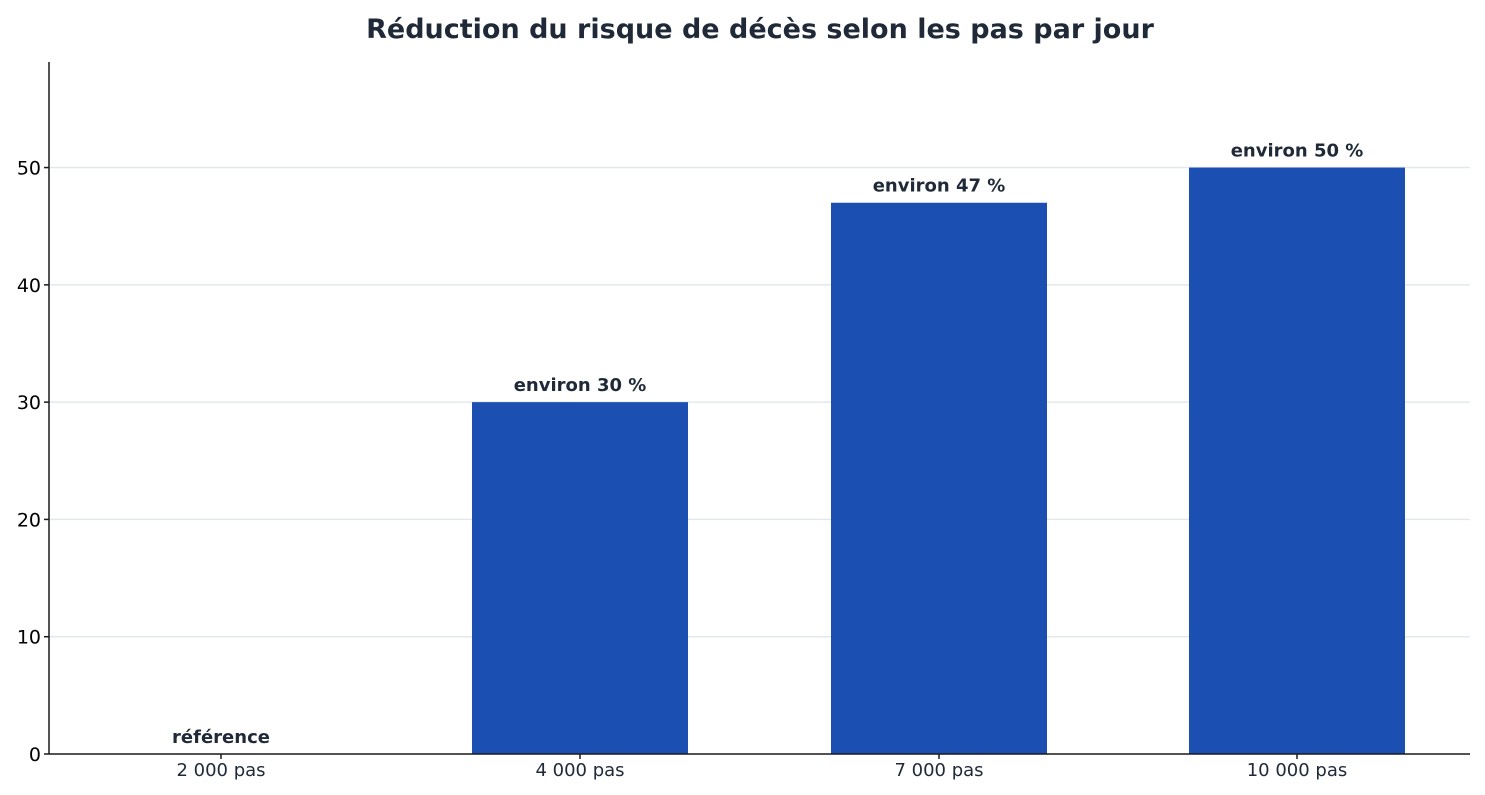 This screenshot has height=795, width=1485. I want to click on y-tick-label: 30, so click(29, 403).